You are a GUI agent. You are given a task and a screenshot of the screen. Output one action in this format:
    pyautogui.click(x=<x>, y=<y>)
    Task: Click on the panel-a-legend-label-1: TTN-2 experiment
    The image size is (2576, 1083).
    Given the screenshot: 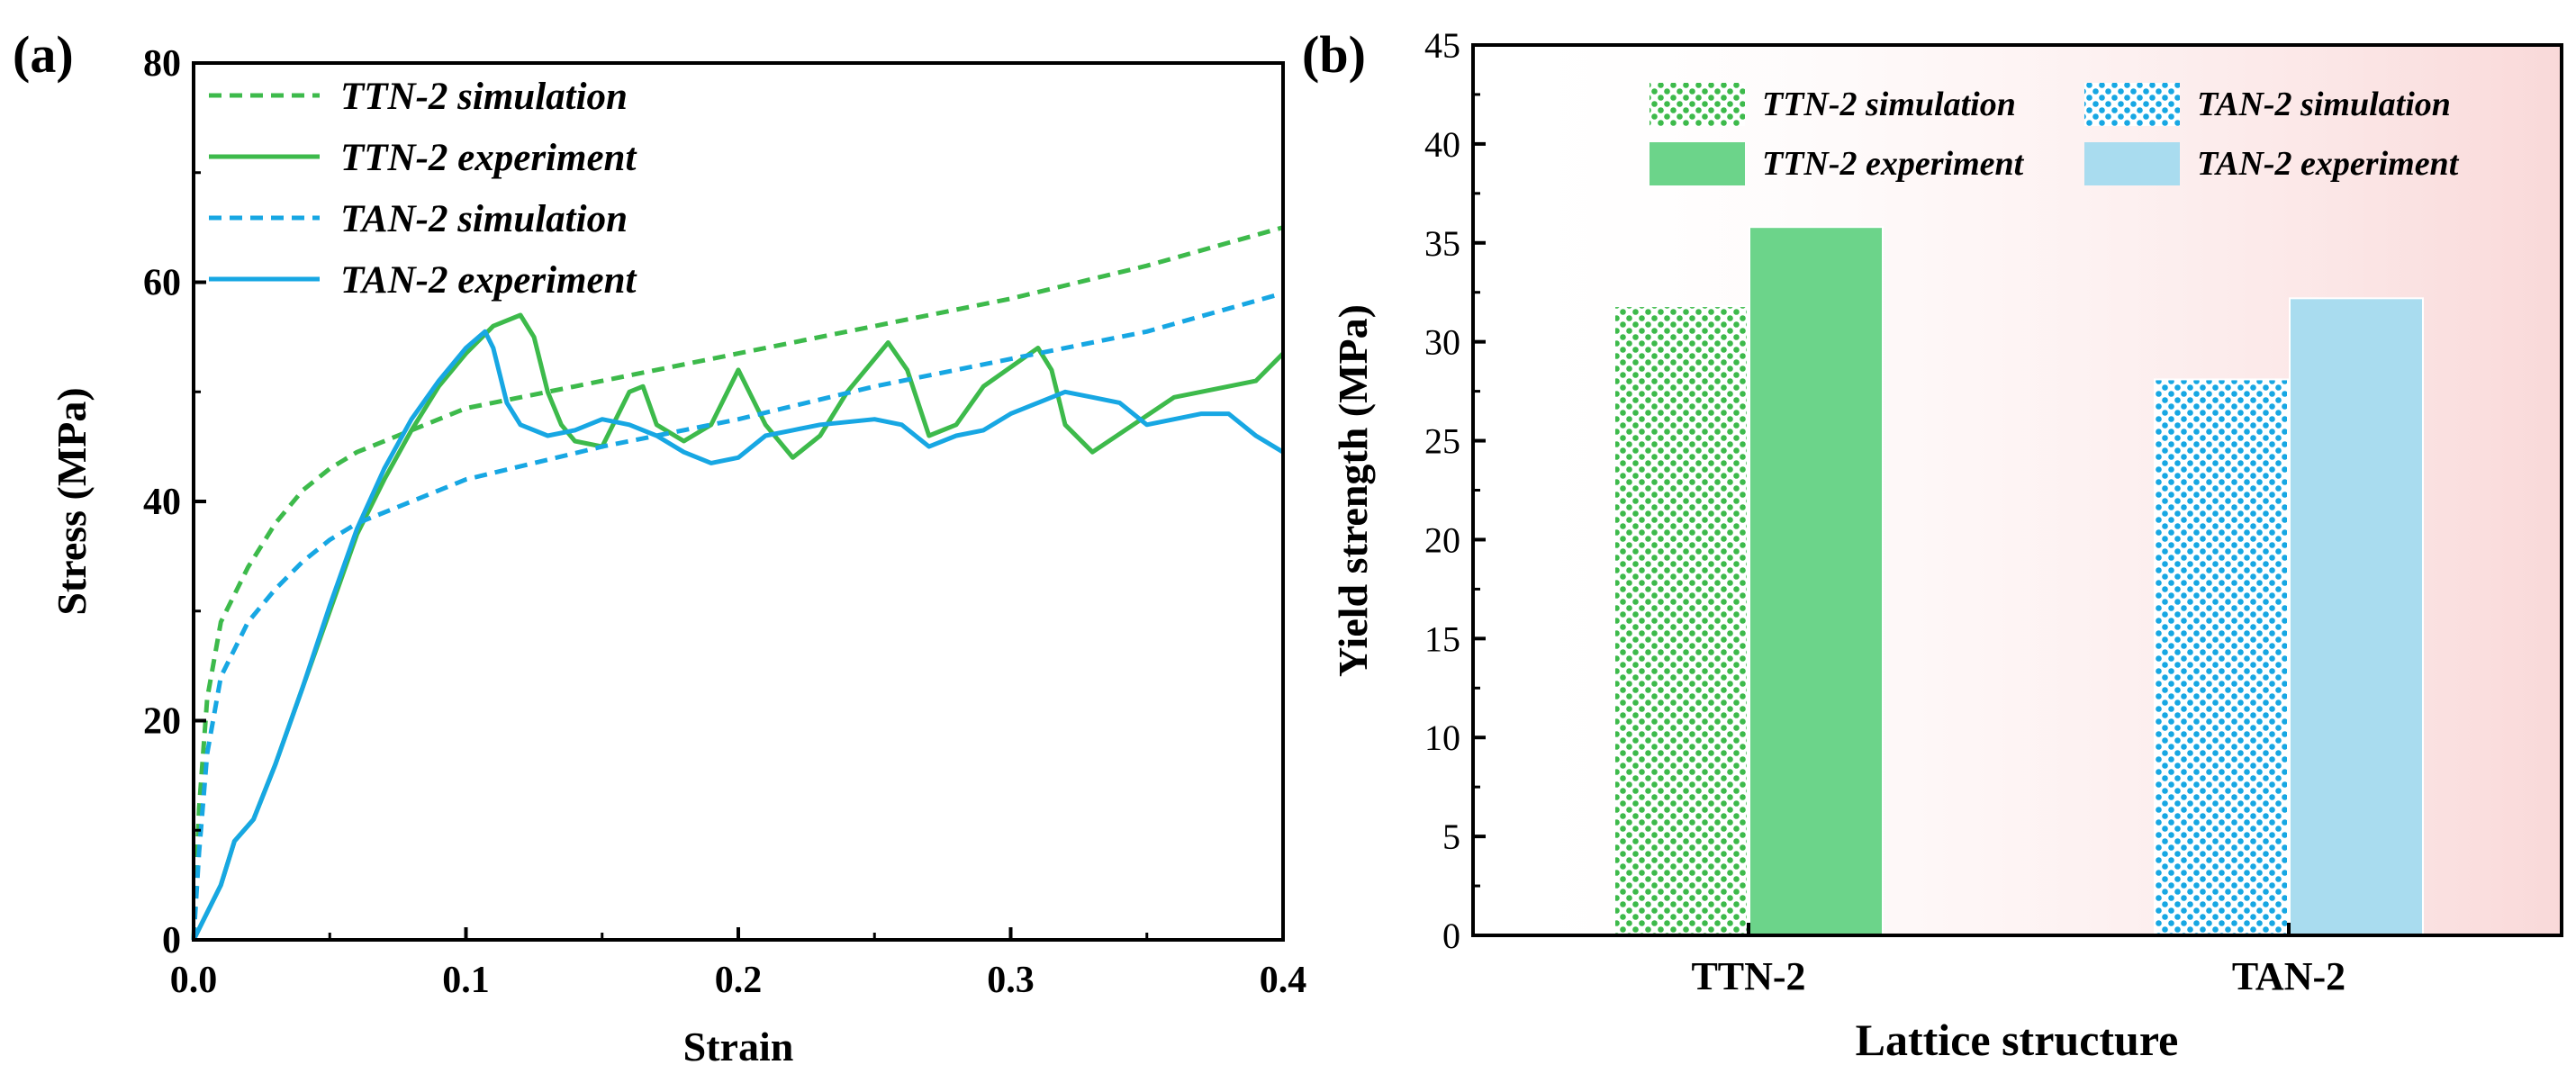 What is the action you would take?
    pyautogui.click(x=488, y=158)
    